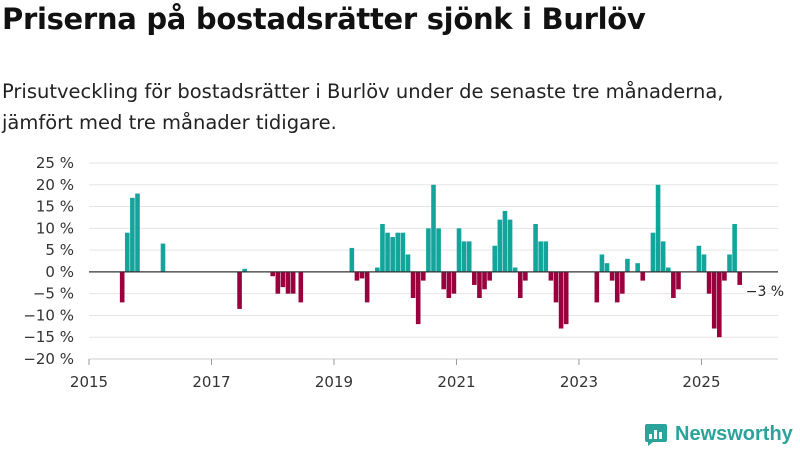 The width and height of the screenshot is (800, 450). I want to click on y-tick-label: 0 %, so click(59, 272).